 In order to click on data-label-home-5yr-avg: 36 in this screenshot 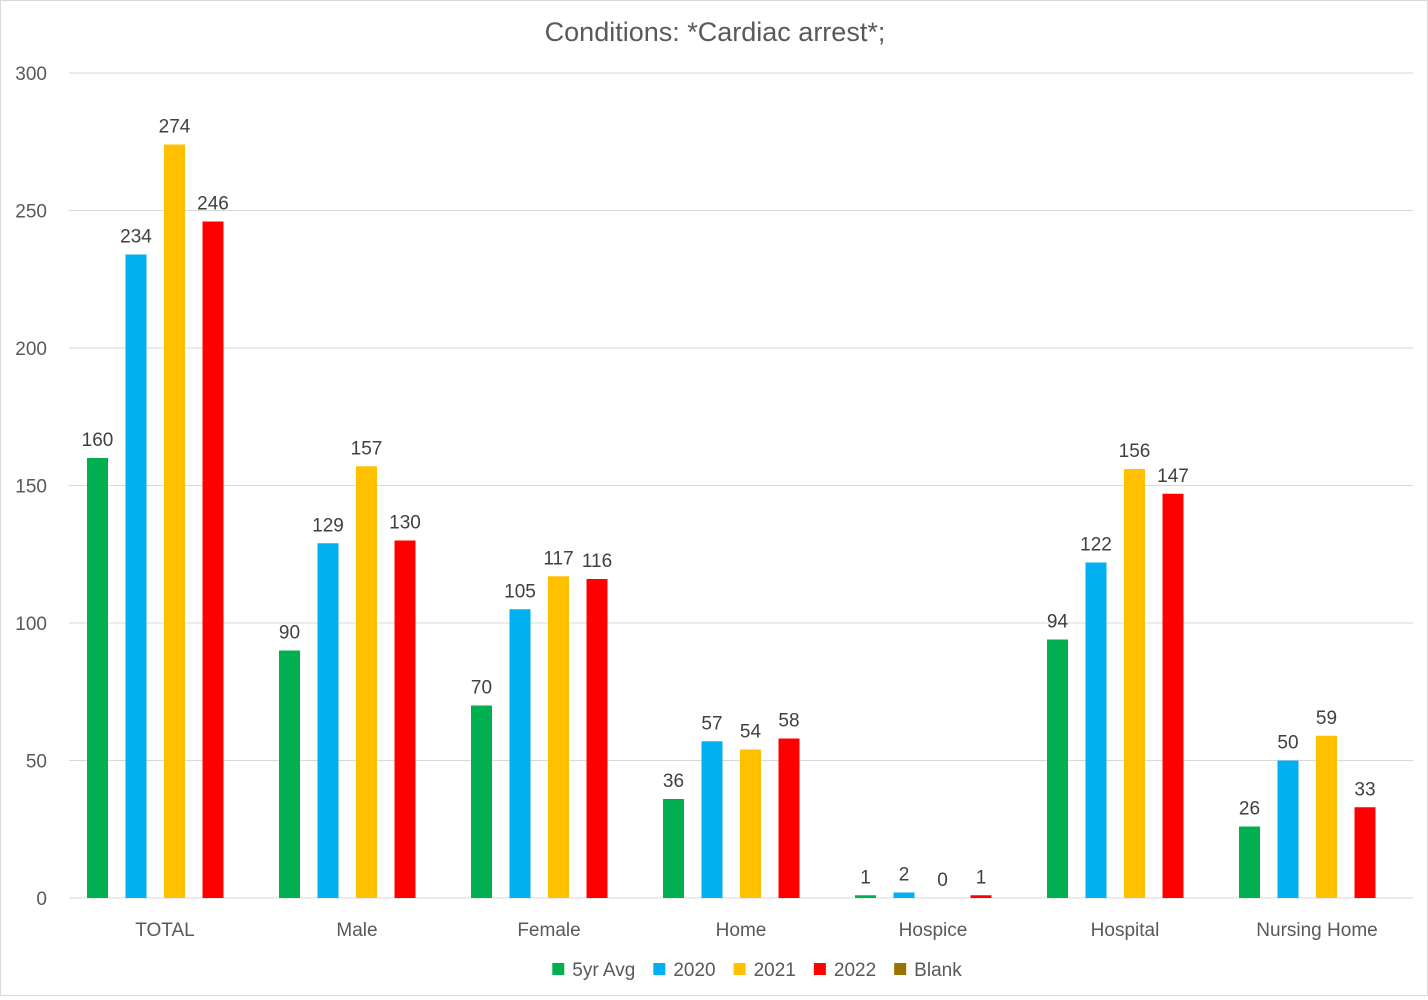, I will do `click(673, 781)`.